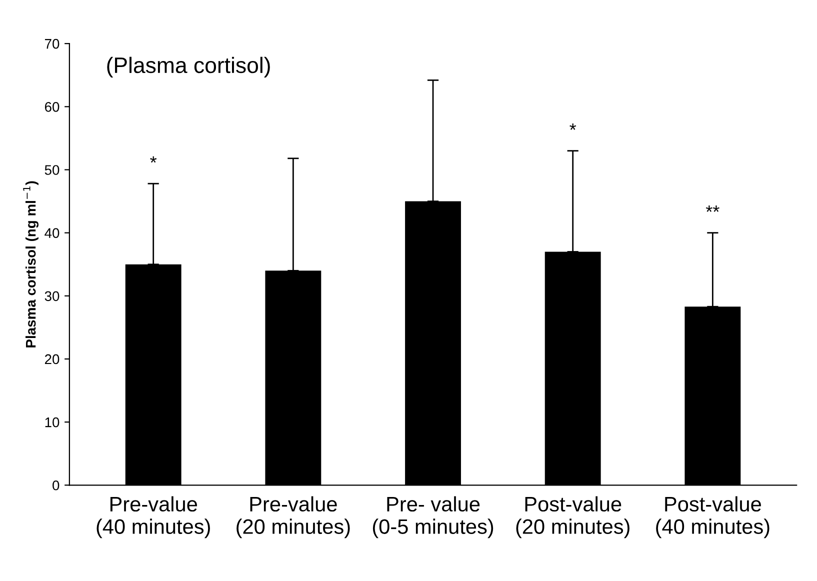 The image size is (817, 581). Describe the element at coordinates (52, 296) in the screenshot. I see `y-tick-label: 30` at that location.